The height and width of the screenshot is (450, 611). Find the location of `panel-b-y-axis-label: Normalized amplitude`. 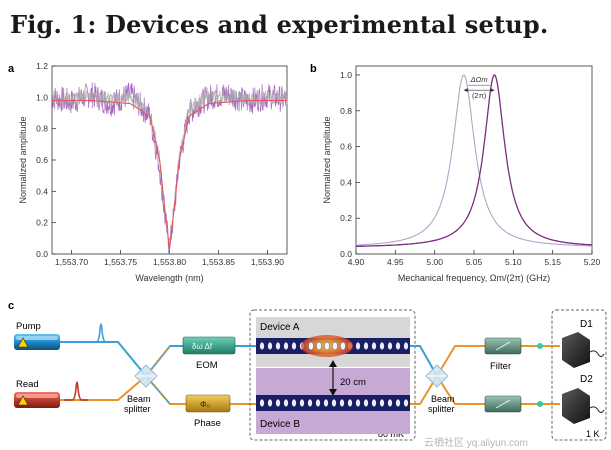

panel-b-y-axis-label: Normalized amplitude is located at coordinates (327, 159).